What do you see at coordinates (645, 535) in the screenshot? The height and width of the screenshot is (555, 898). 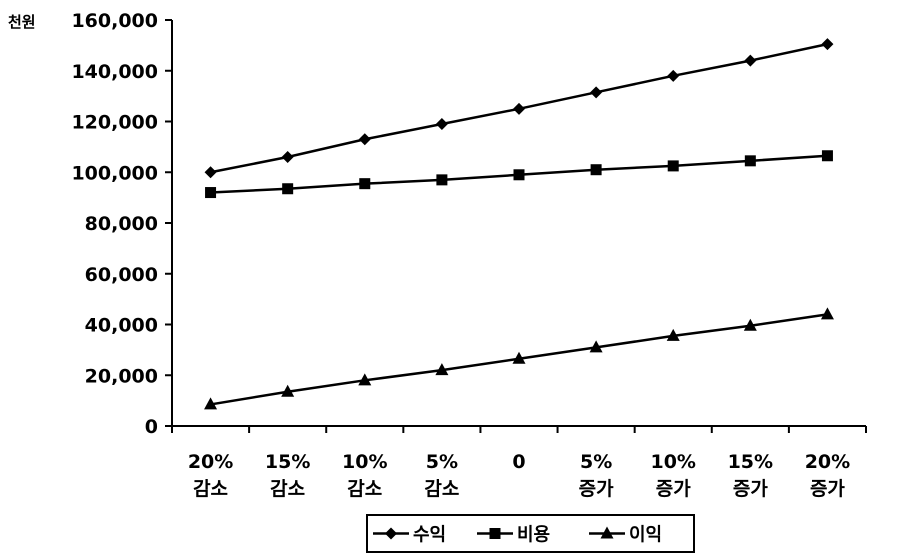 I see `legend-label: 이익` at bounding box center [645, 535].